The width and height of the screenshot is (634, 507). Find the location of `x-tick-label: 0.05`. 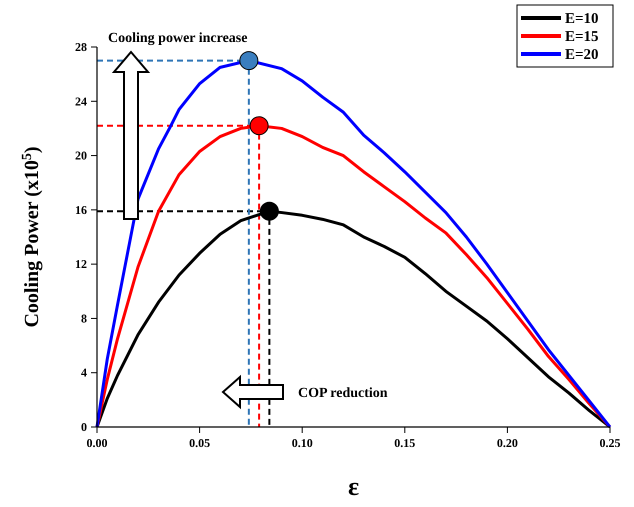

x-tick-label: 0.05 is located at coordinates (199, 443).